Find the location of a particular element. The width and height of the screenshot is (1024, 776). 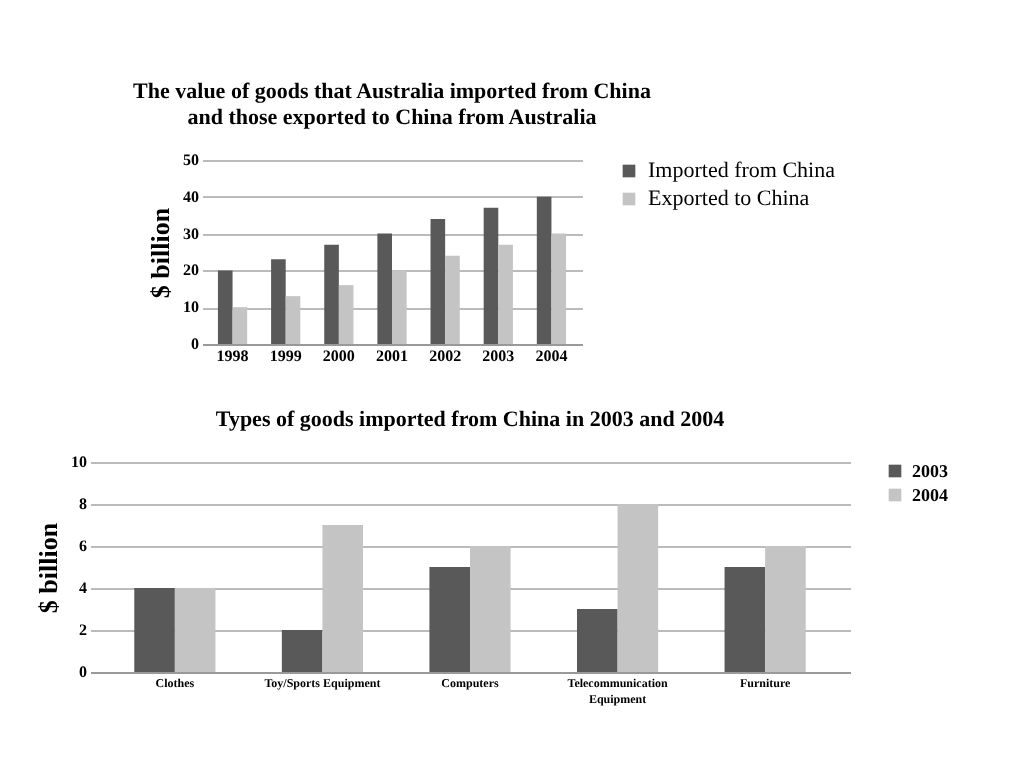

y-tick-label: 20 is located at coordinates (191, 270).